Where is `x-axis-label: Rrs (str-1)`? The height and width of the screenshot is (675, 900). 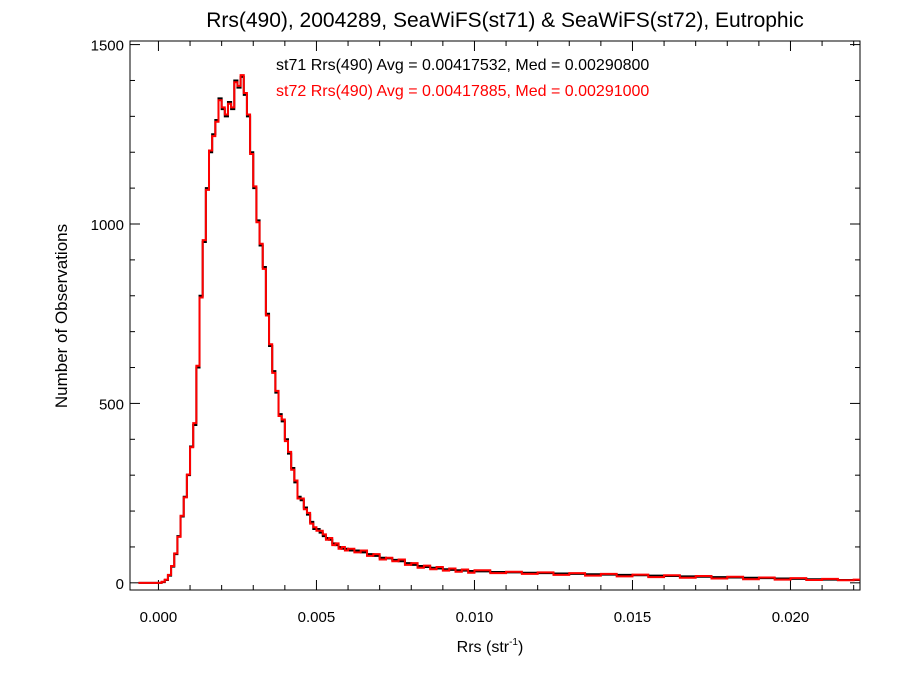 x-axis-label: Rrs (str-1) is located at coordinates (490, 646).